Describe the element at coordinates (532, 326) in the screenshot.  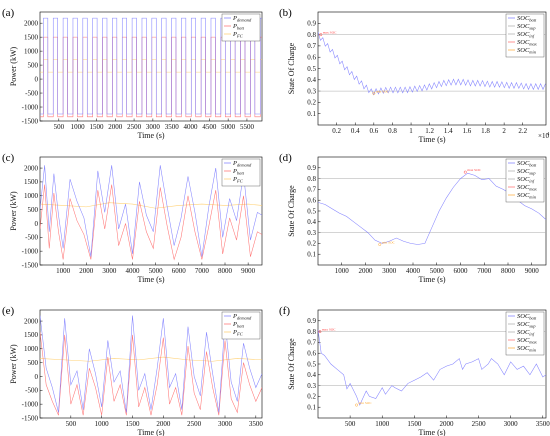
I see `legend-entry-sub: sup` at that location.